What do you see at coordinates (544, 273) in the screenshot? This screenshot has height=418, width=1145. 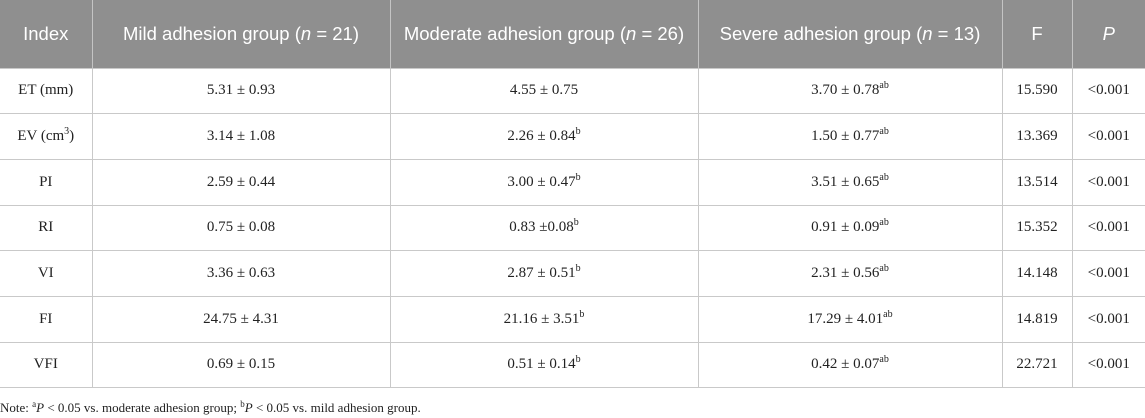 I see `cell-moderate: 2.87 ± 0.51b` at bounding box center [544, 273].